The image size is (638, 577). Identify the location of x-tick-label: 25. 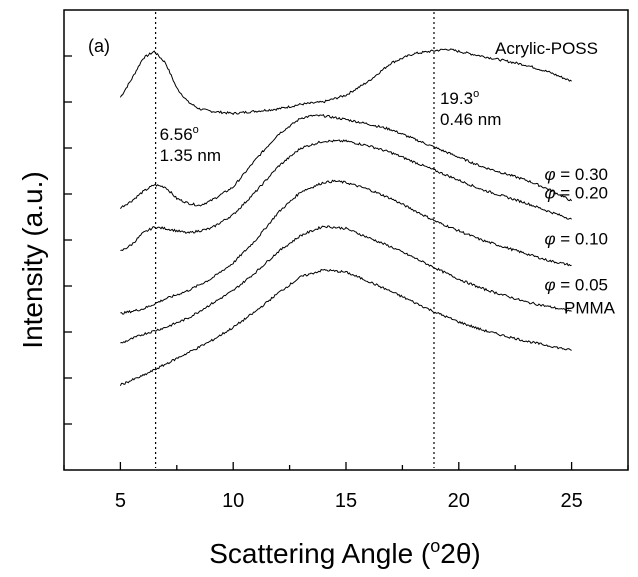
(571, 501).